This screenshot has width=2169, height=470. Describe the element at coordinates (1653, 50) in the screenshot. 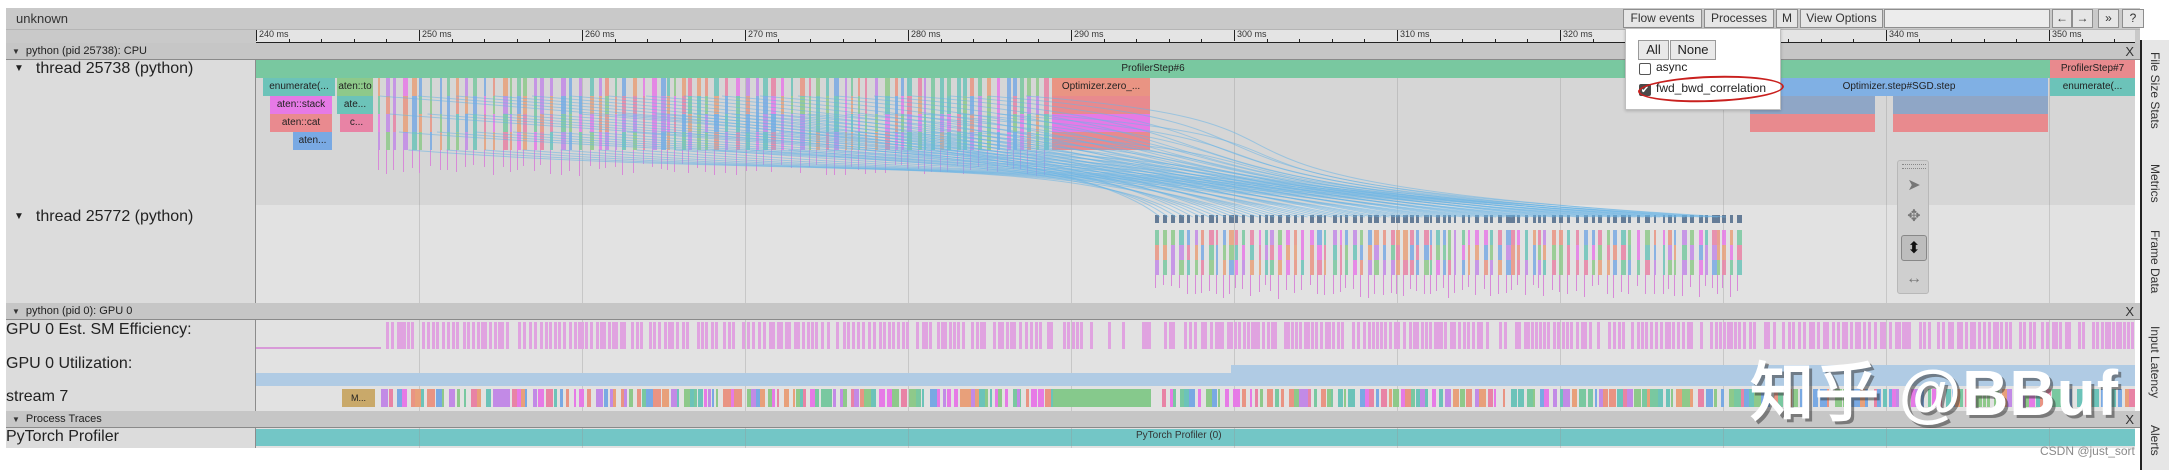

I see `select-all-button: All` at that location.